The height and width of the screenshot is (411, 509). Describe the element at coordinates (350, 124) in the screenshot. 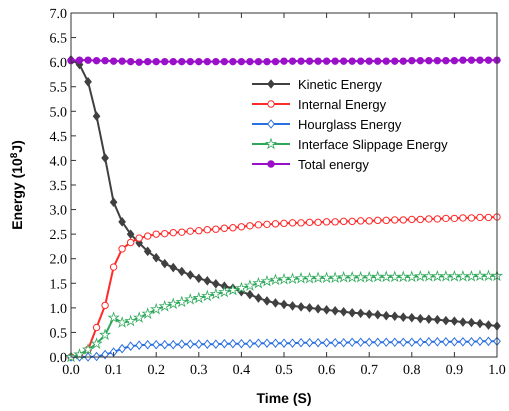

I see `legend-label: Hourglass Energy` at that location.